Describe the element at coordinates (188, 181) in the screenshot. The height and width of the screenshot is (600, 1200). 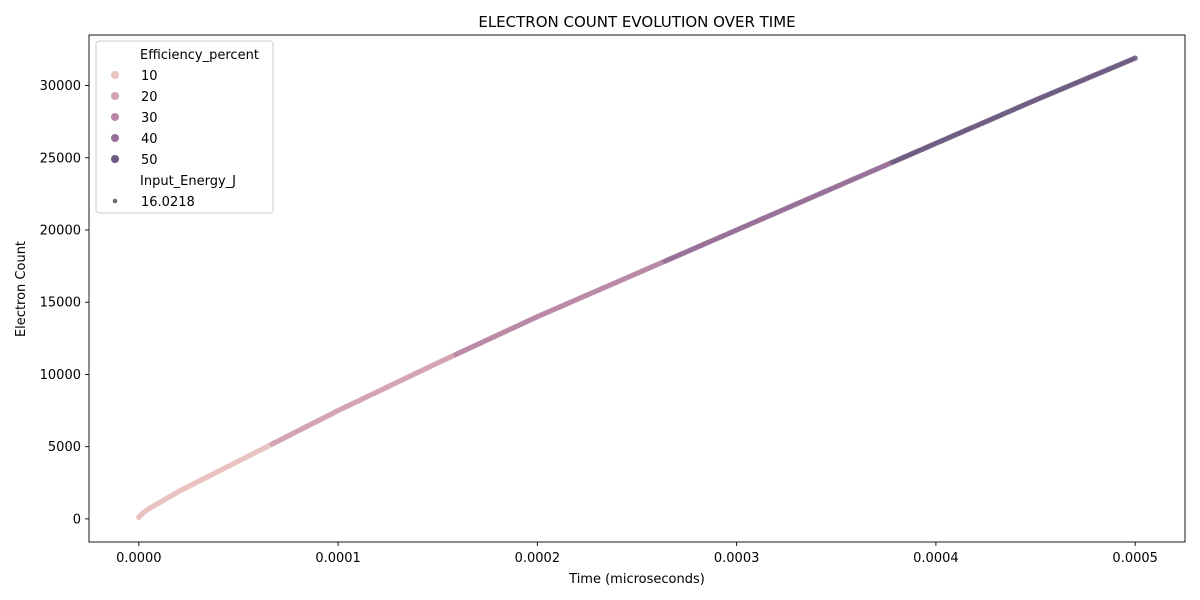
I see `legend-size-title: Input_Energy_J` at that location.